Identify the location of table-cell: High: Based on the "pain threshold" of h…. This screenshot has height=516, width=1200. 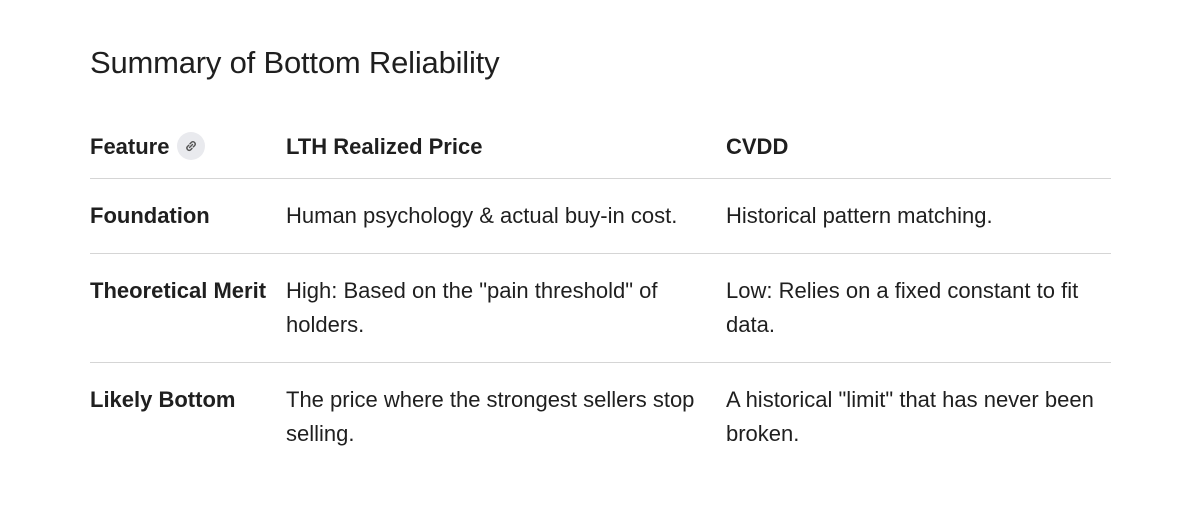
(506, 308).